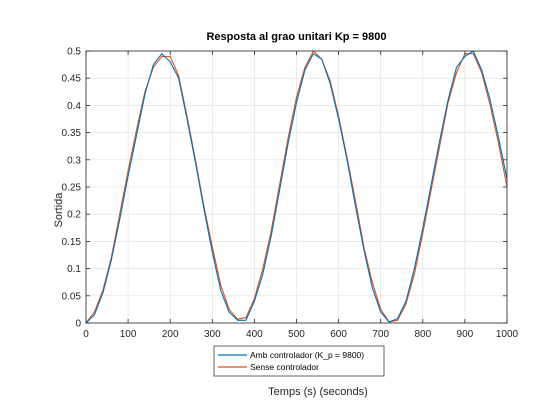 This screenshot has height=420, width=560. I want to click on x-tick-label: 400, so click(254, 334).